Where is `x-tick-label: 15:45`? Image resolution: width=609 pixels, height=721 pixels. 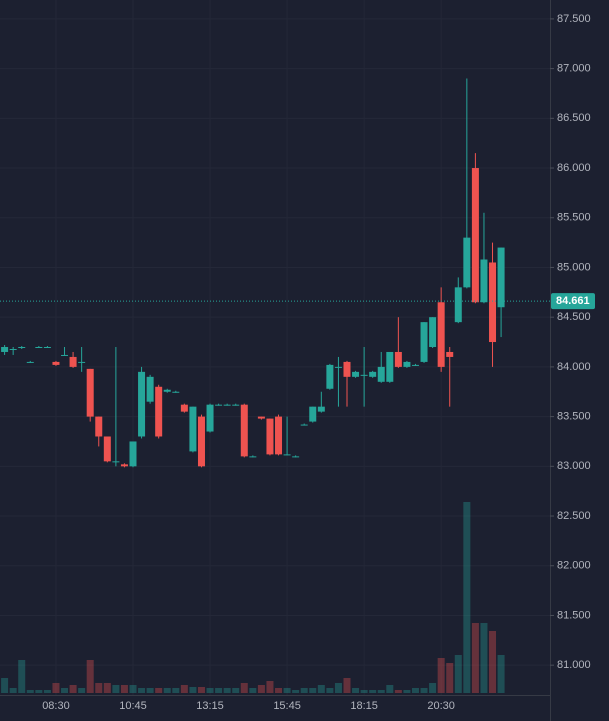
x-tick-label: 15:45 is located at coordinates (287, 706).